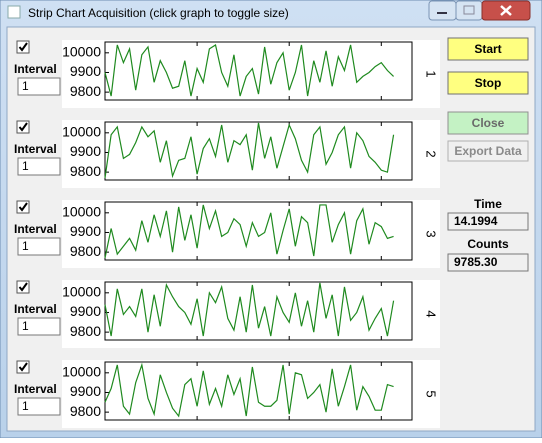  What do you see at coordinates (488, 244) in the screenshot?
I see `counts-label: Counts` at bounding box center [488, 244].